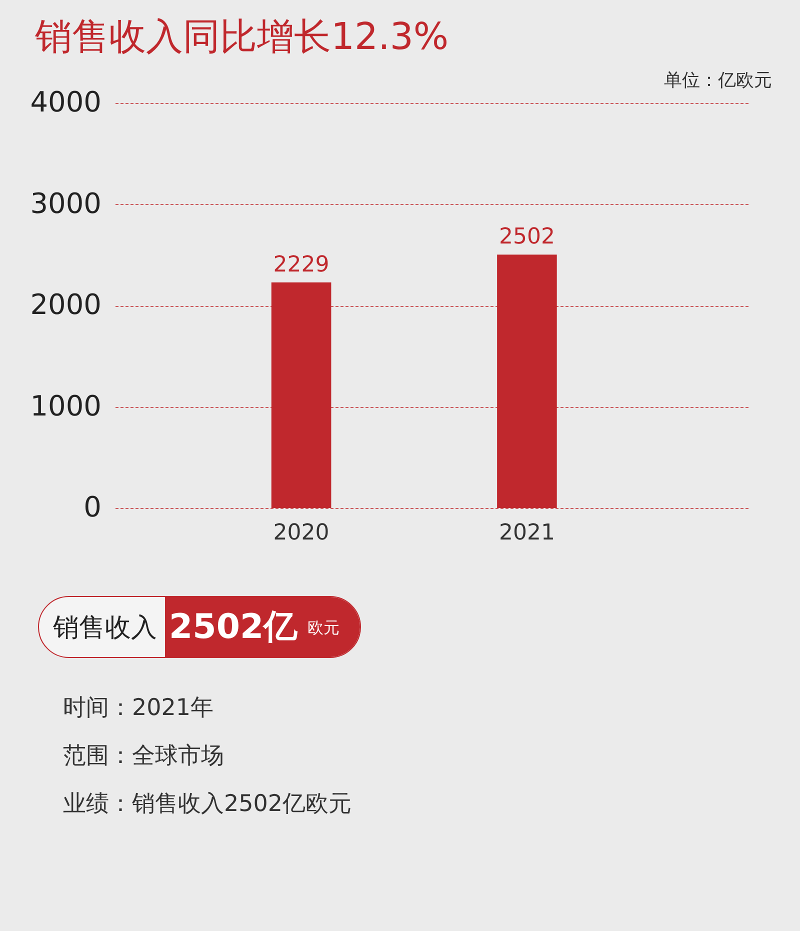 The width and height of the screenshot is (800, 931). I want to click on y-tick-label: 0, so click(93, 507).